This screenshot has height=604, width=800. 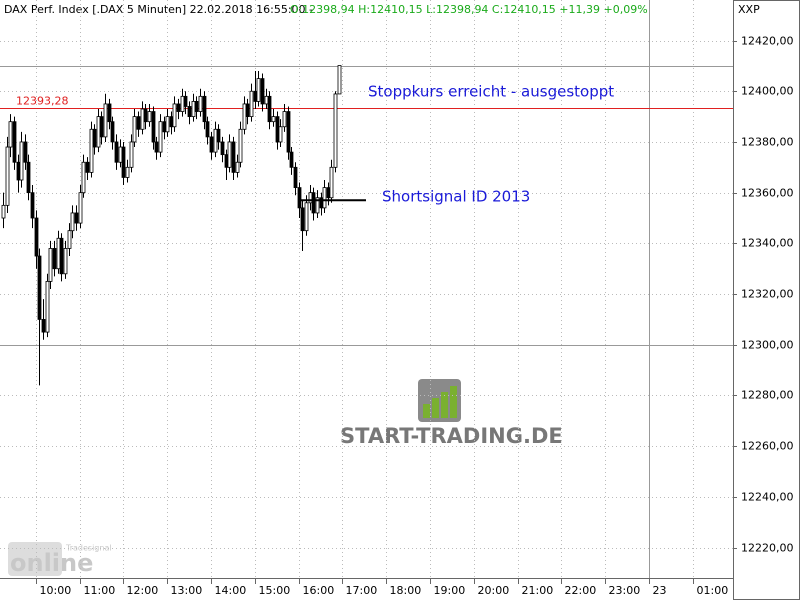 I want to click on annotation: Stoppkurs erreicht - ausgestoppt, so click(x=491, y=92).